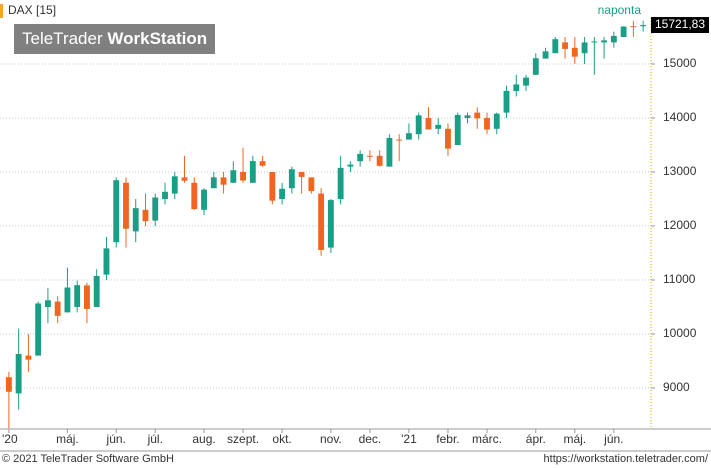 Image resolution: width=711 pixels, height=468 pixels. I want to click on logo-box, so click(114, 39).